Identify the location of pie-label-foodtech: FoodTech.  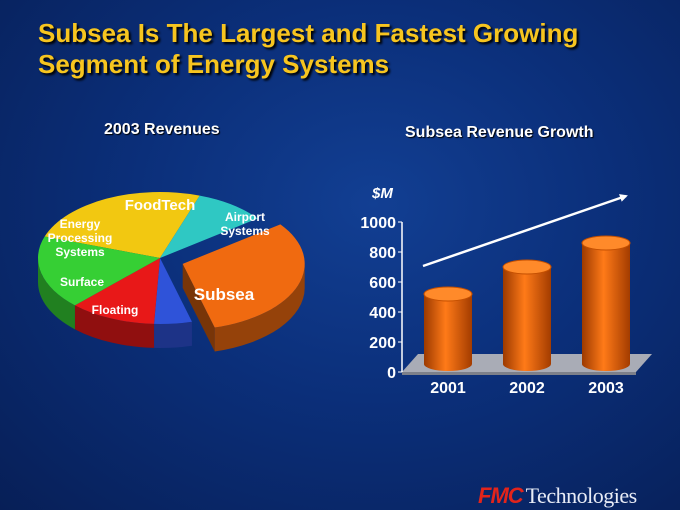
(160, 205).